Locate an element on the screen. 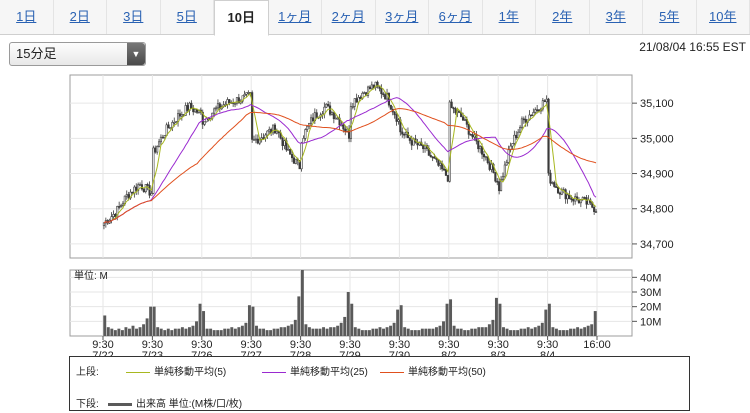 This screenshot has width=750, height=413. x-tick-date: 7/30 is located at coordinates (399, 353).